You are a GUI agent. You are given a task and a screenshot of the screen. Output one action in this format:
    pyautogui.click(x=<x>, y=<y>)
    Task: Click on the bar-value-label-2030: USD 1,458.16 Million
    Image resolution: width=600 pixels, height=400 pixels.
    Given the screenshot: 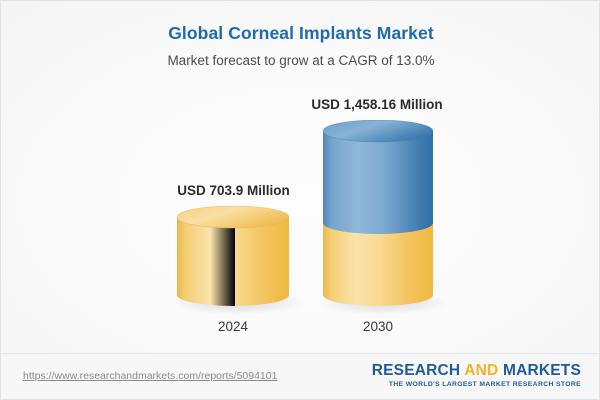 What is the action you would take?
    pyautogui.click(x=377, y=104)
    